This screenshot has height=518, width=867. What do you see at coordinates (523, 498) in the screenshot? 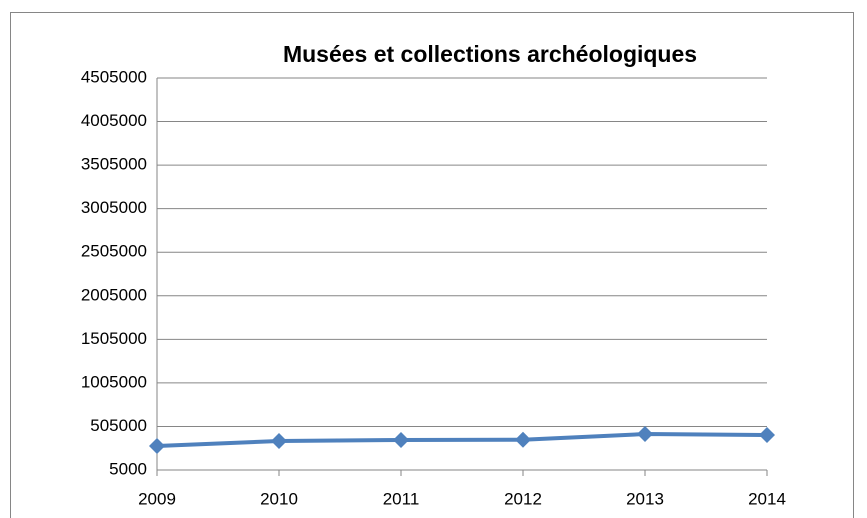
I see `x-tick-label: 2012` at bounding box center [523, 498].